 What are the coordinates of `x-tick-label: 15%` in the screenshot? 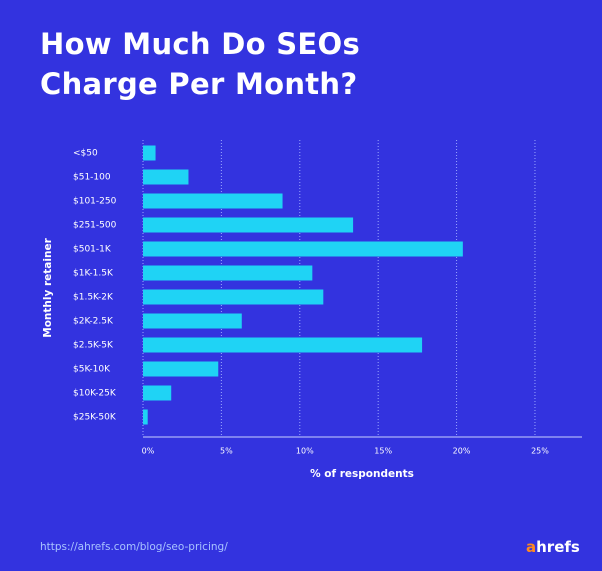 It's located at (383, 451).